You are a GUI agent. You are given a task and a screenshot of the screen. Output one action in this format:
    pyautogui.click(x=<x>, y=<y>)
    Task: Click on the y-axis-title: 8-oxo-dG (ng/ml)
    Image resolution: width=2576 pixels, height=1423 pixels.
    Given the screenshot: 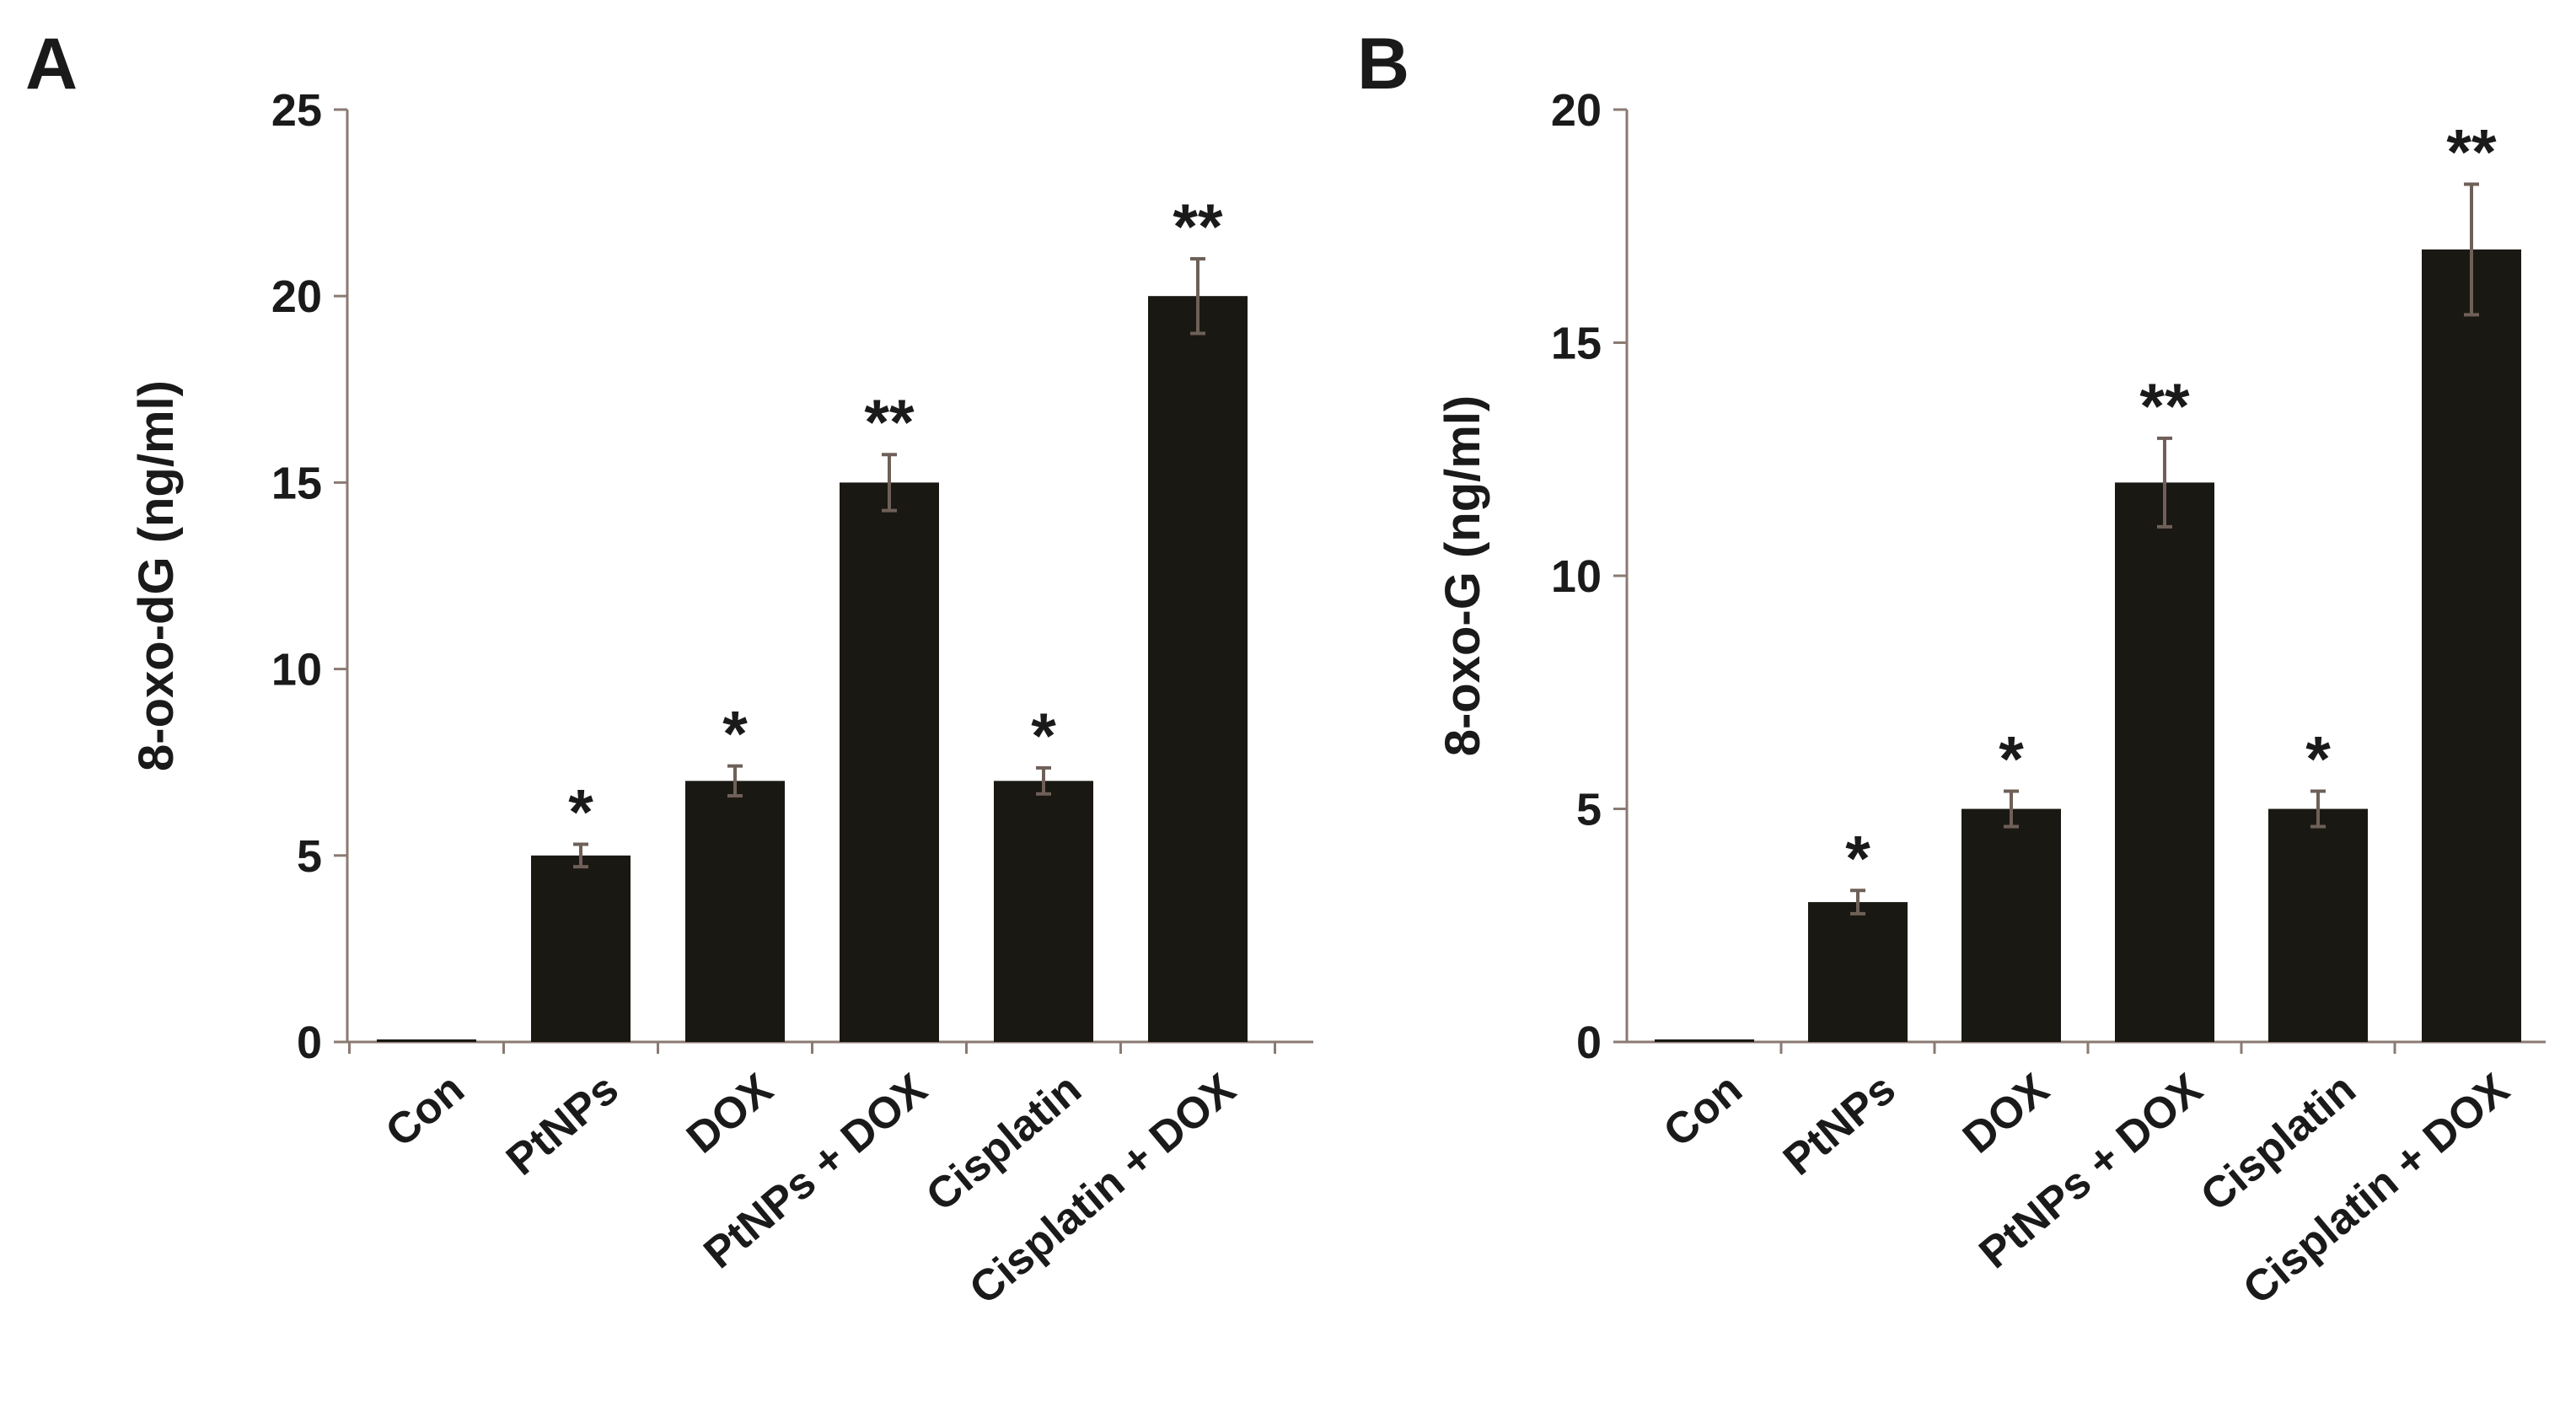 What is the action you would take?
    pyautogui.click(x=156, y=575)
    